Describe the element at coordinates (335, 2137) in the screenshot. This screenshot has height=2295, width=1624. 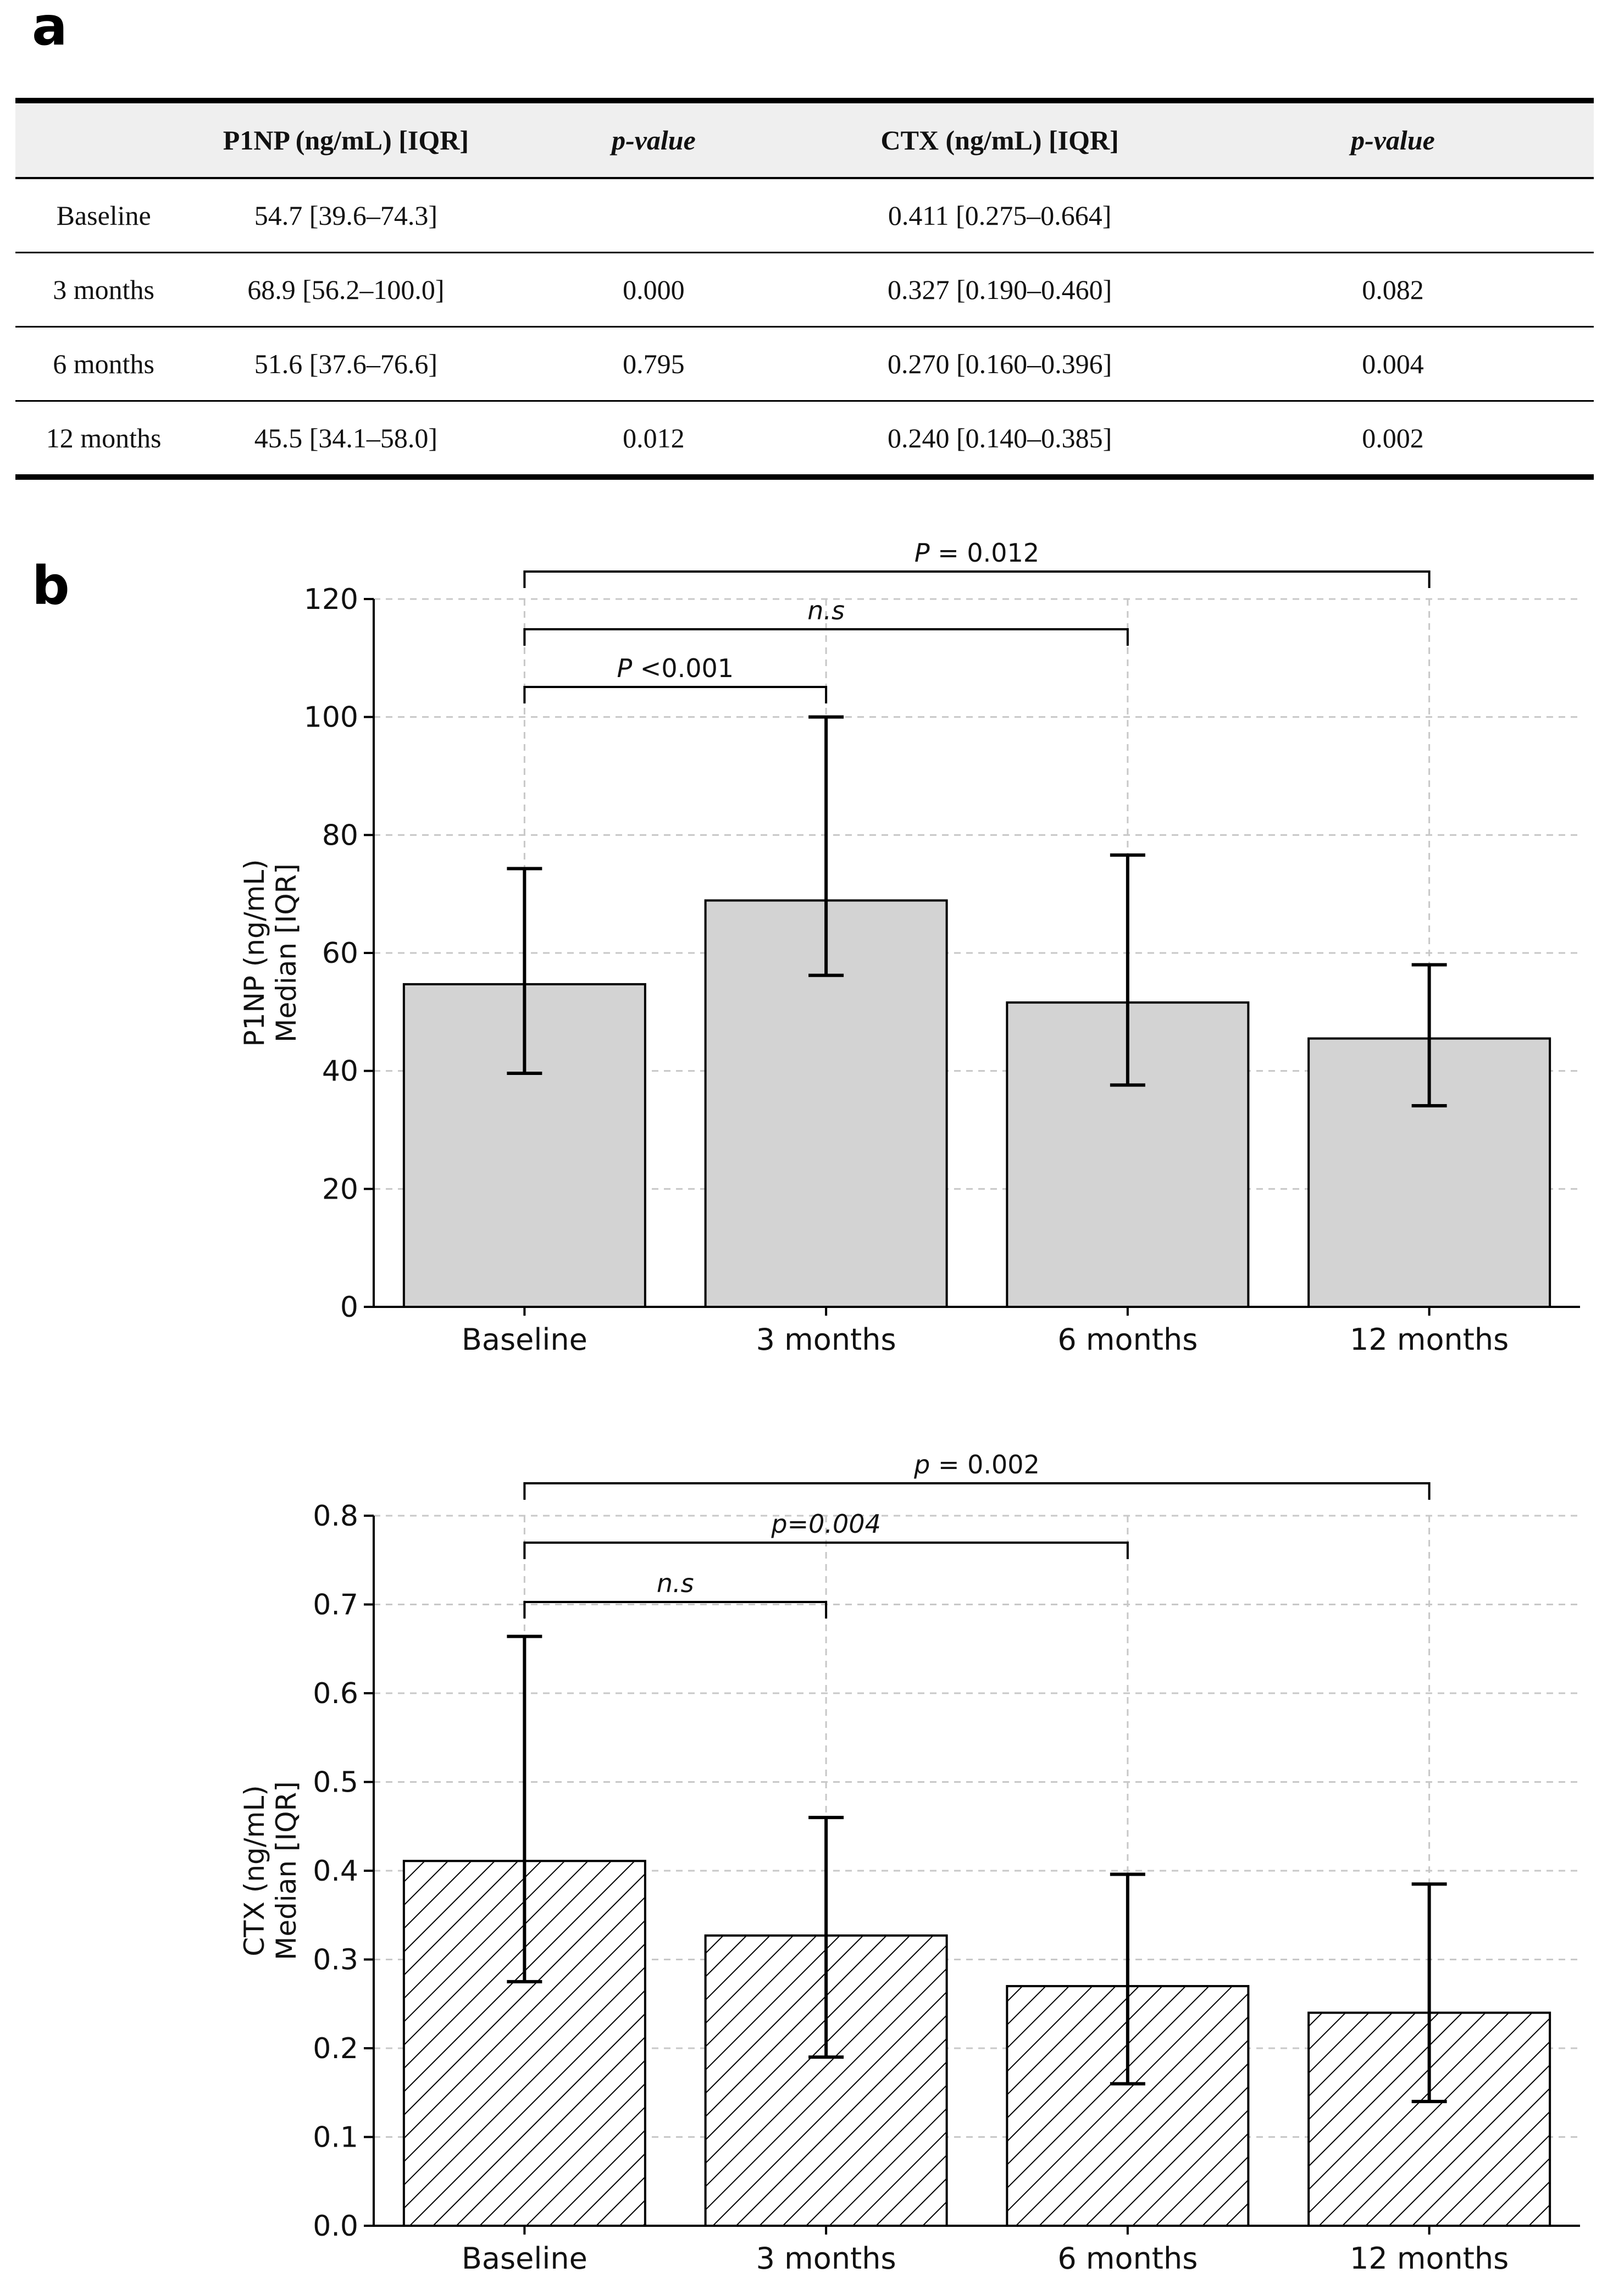
I see `y-tick-label: 0.1` at that location.